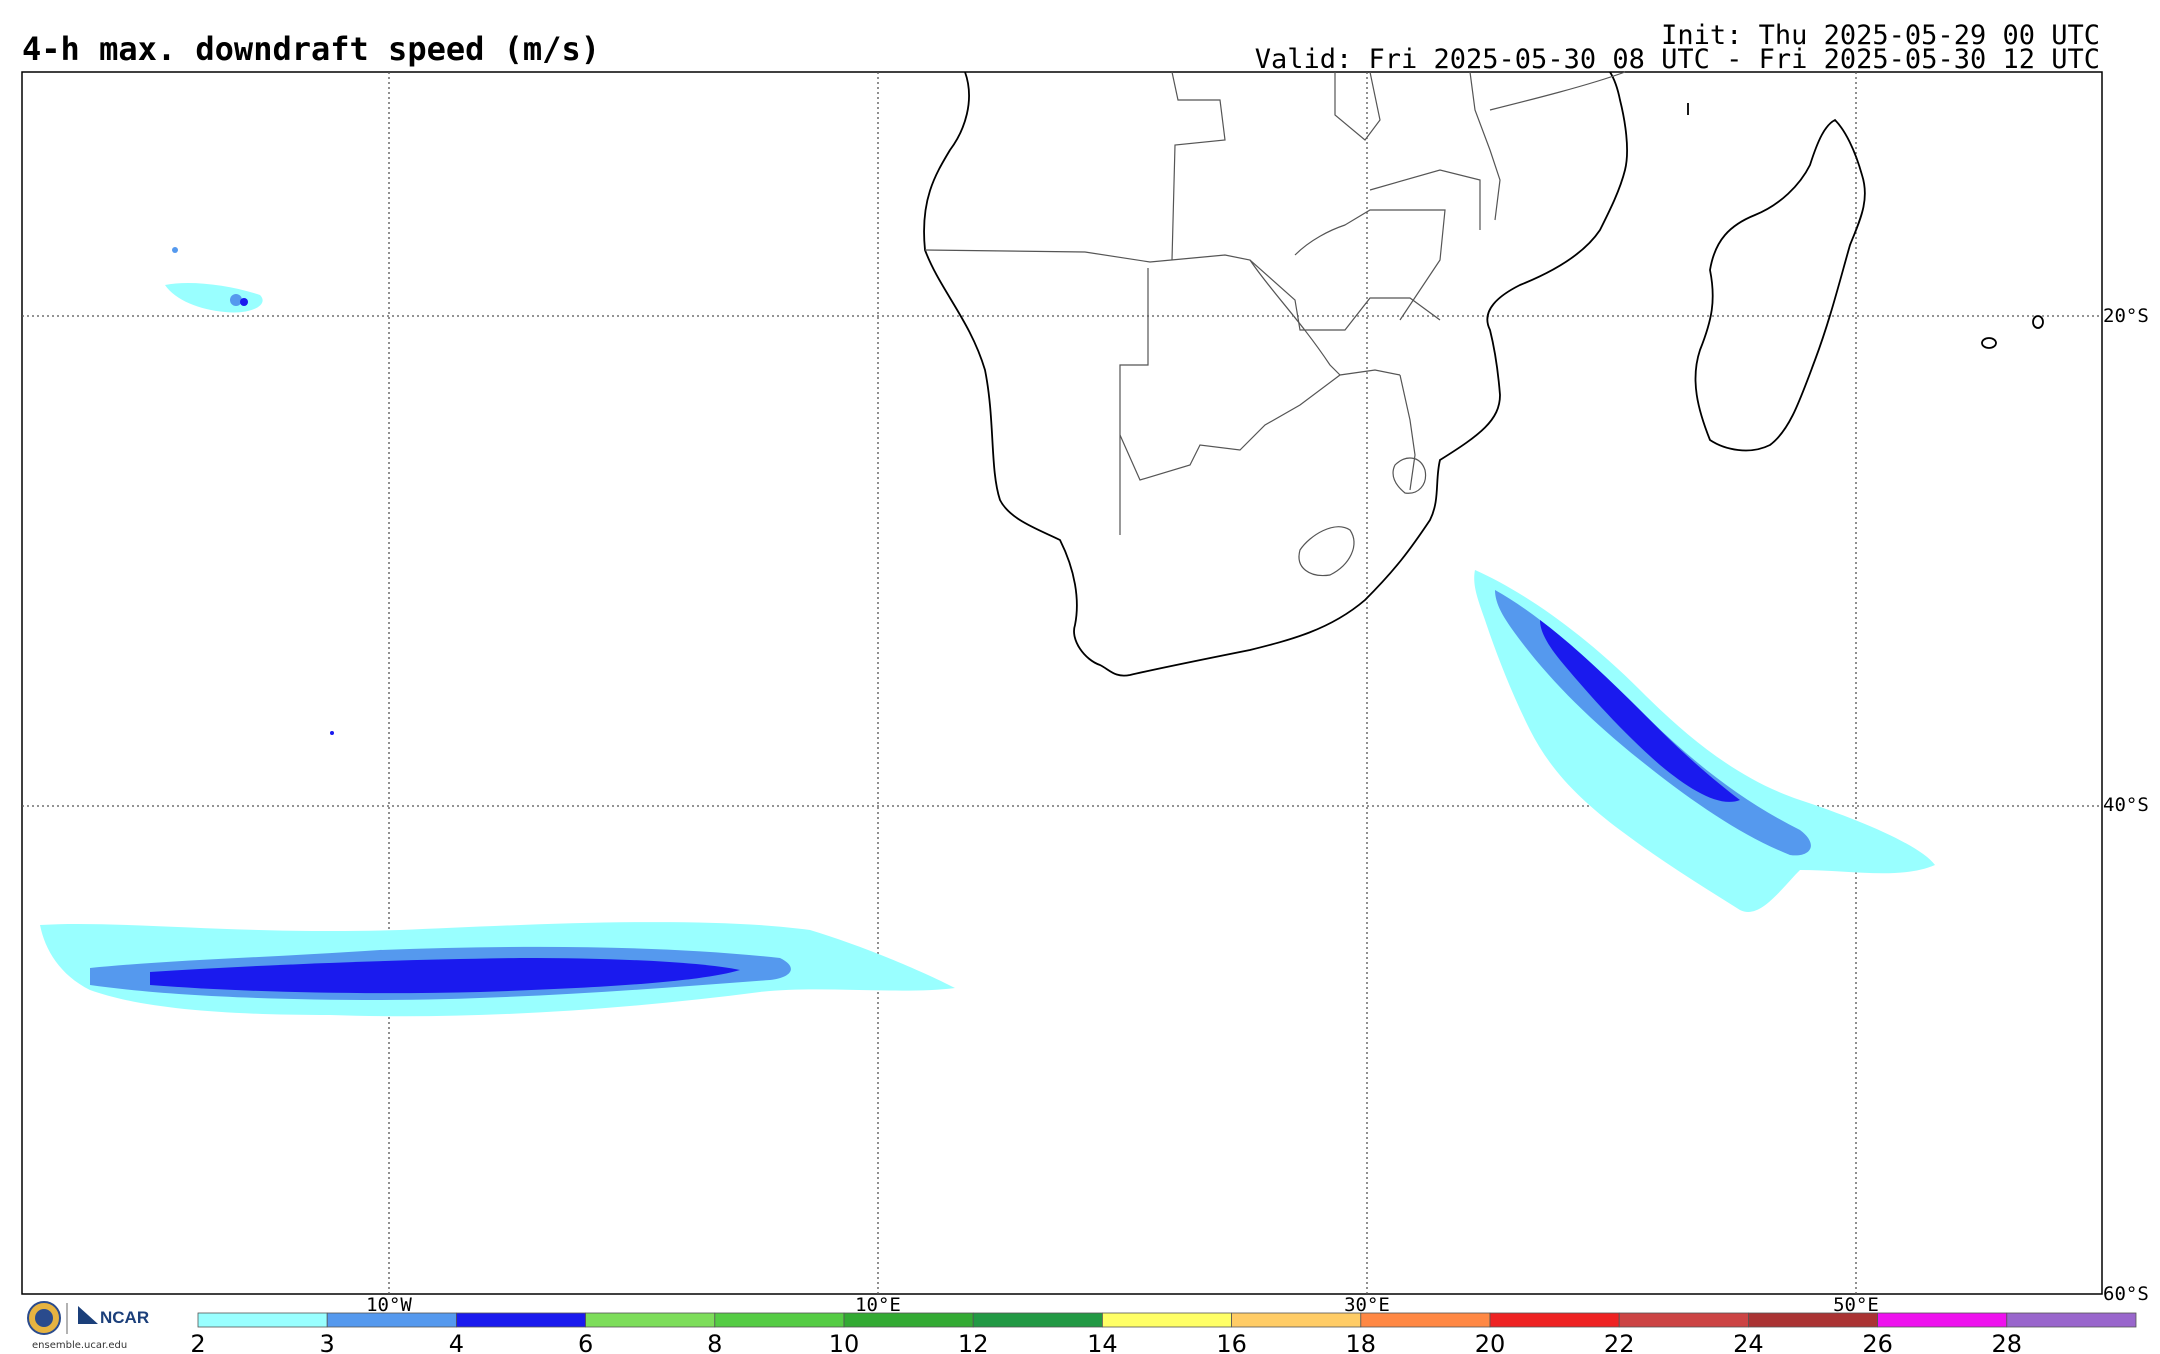  I want to click on lon-label-10e: 10°E, so click(878, 1305).